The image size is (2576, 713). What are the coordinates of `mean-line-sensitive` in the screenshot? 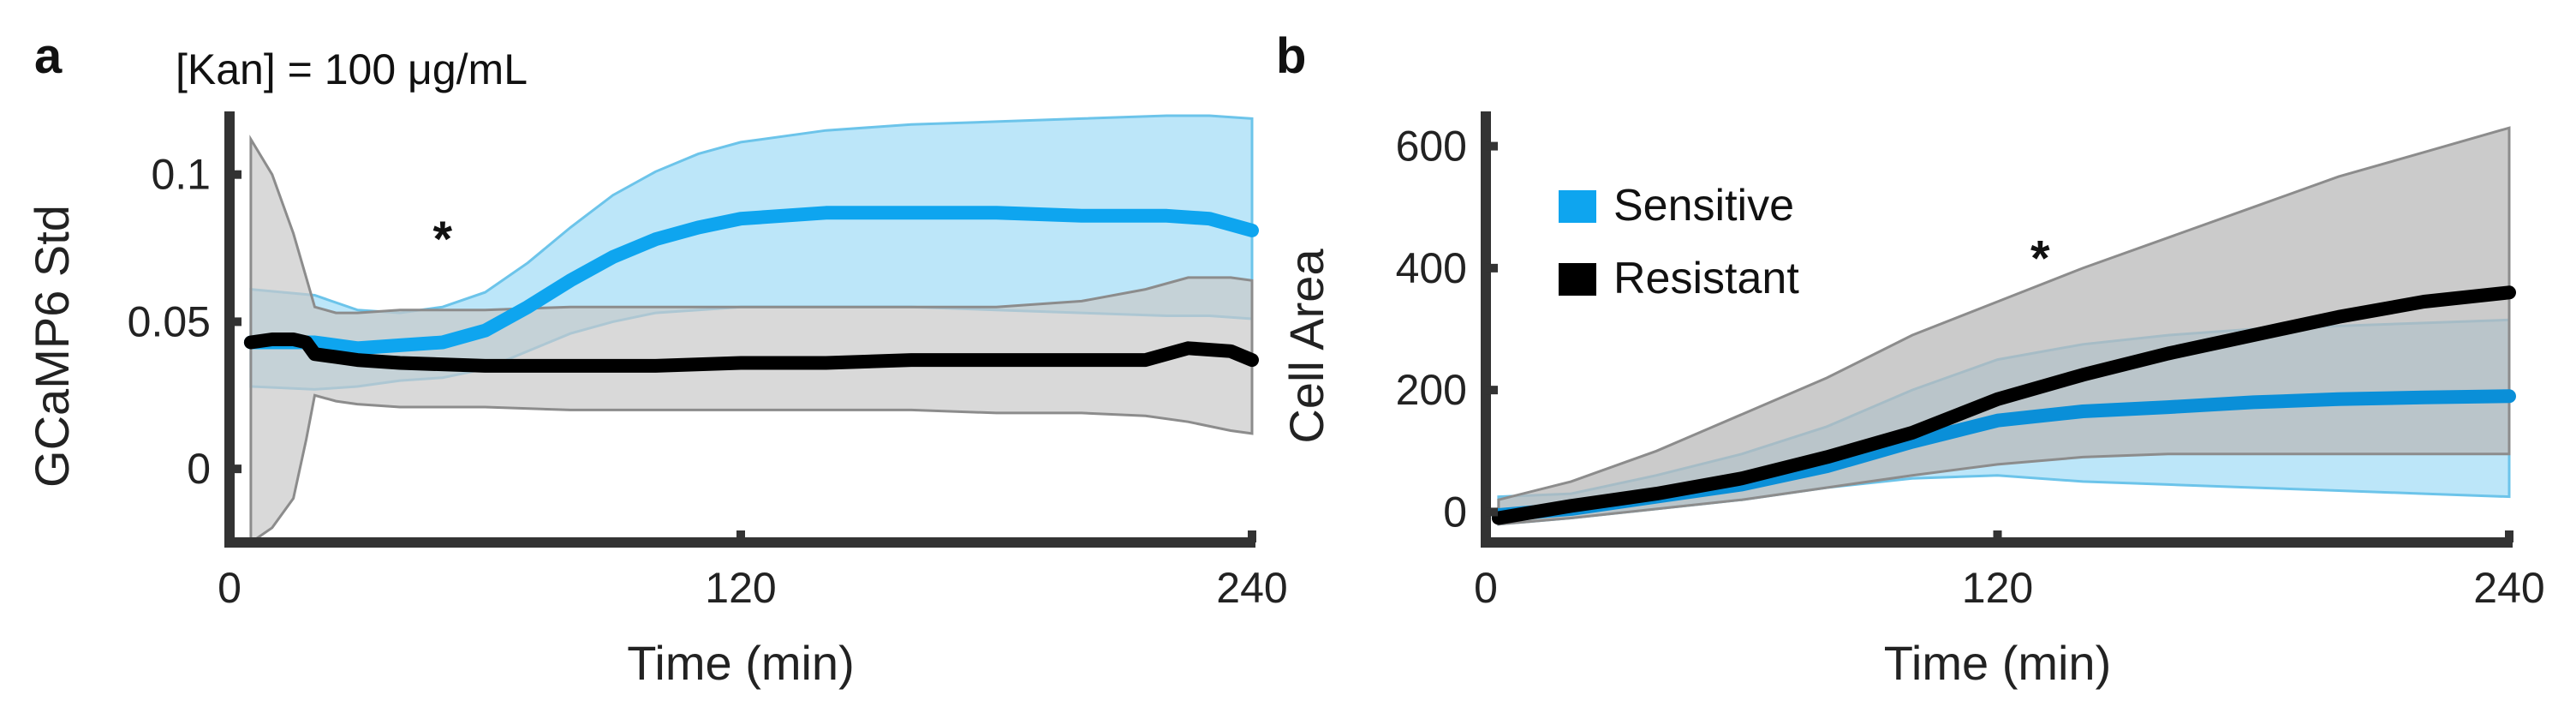 It's located at (751, 281).